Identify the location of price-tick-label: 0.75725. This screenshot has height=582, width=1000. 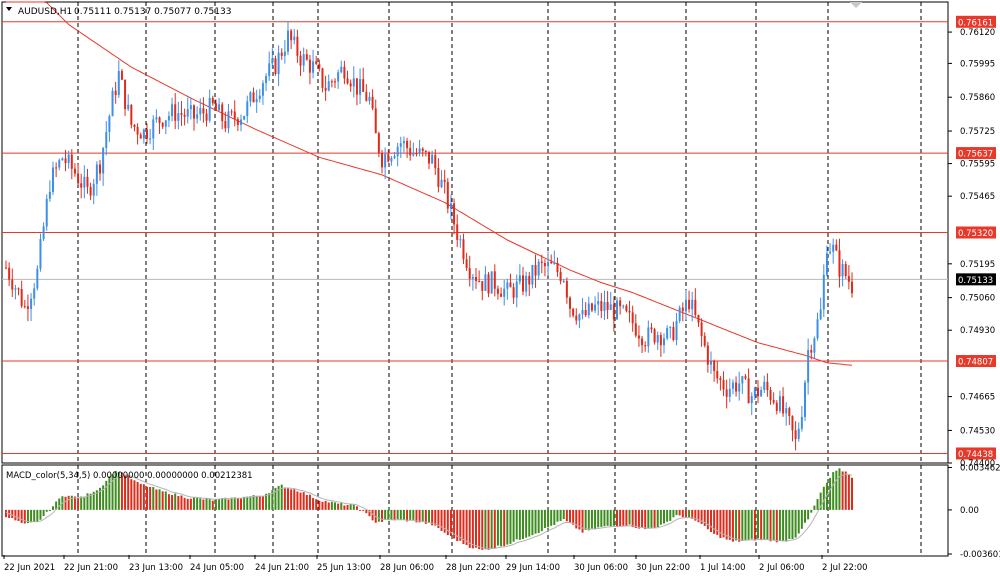
(977, 132).